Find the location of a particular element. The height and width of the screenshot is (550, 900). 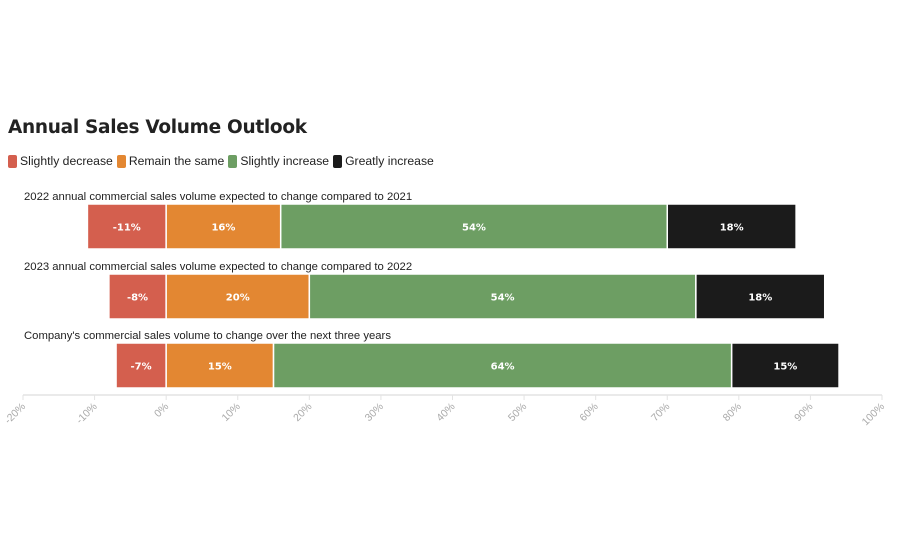

legend-label-slightly-decrease: Slightly decrease is located at coordinates (66, 161).